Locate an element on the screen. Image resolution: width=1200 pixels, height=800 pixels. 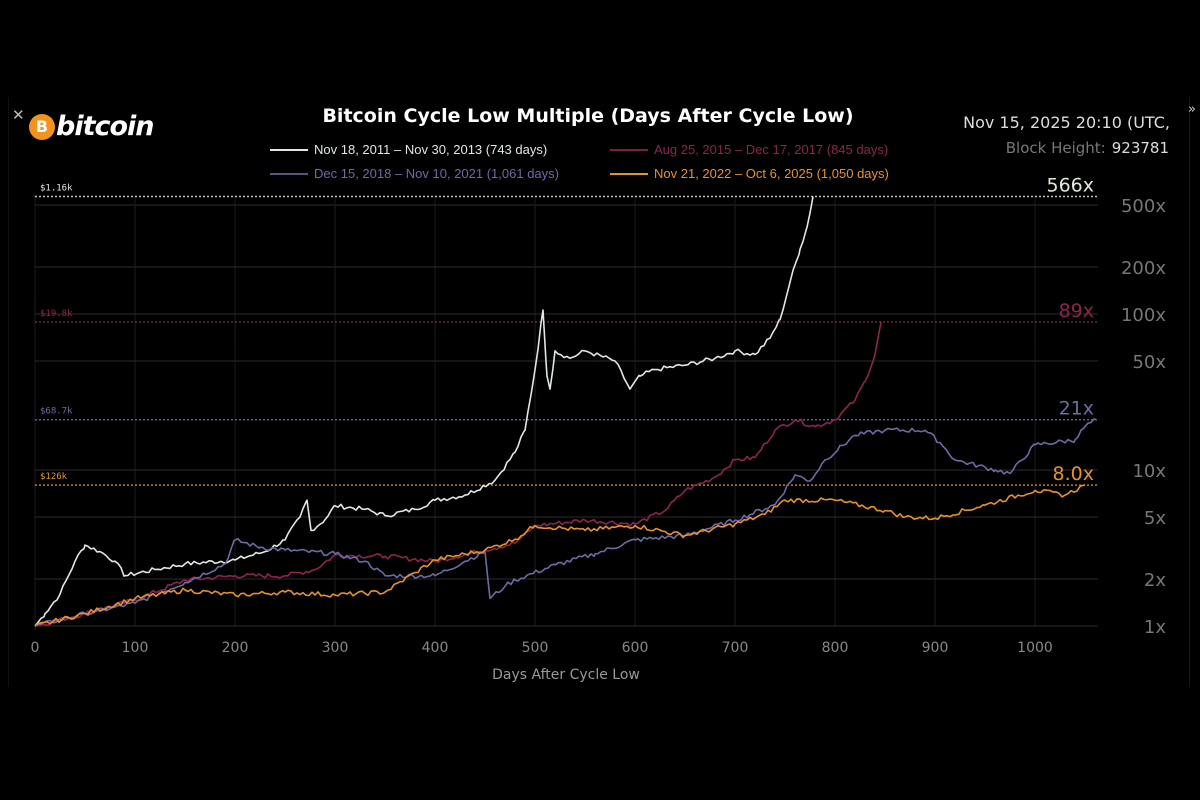
legend-label: Nov 21, 2022 – Oct 6, 2025 (1,050 days) is located at coordinates (771, 173).